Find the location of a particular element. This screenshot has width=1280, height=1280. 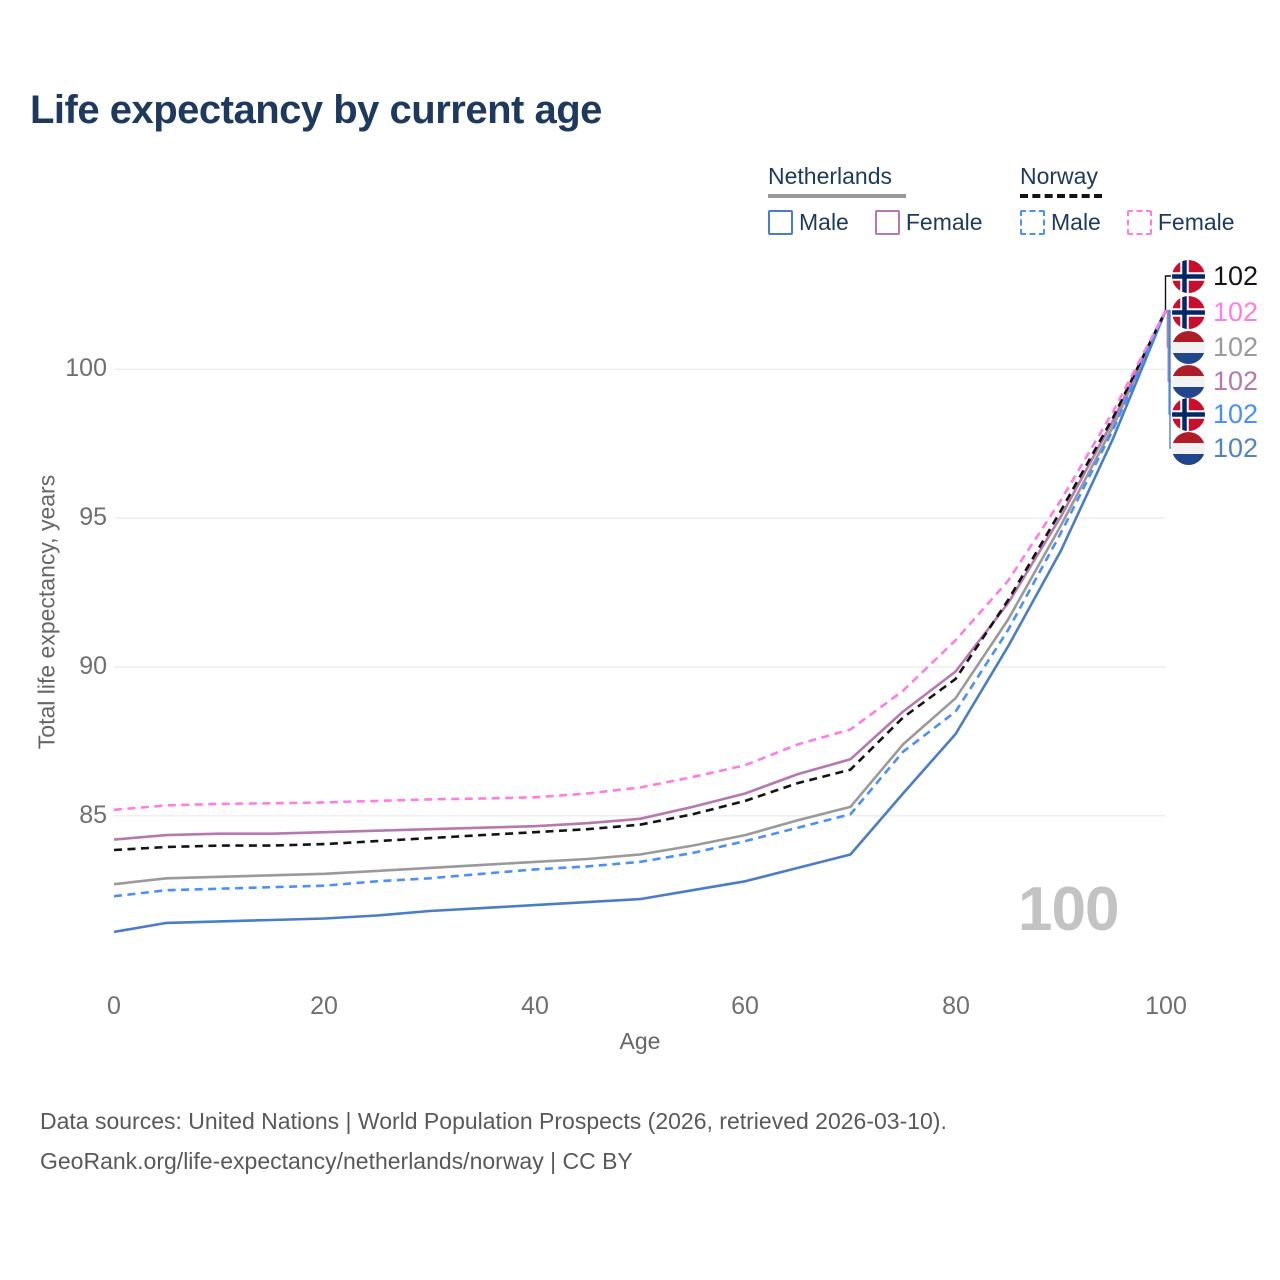

y-tick-90: 90 is located at coordinates (93, 666).